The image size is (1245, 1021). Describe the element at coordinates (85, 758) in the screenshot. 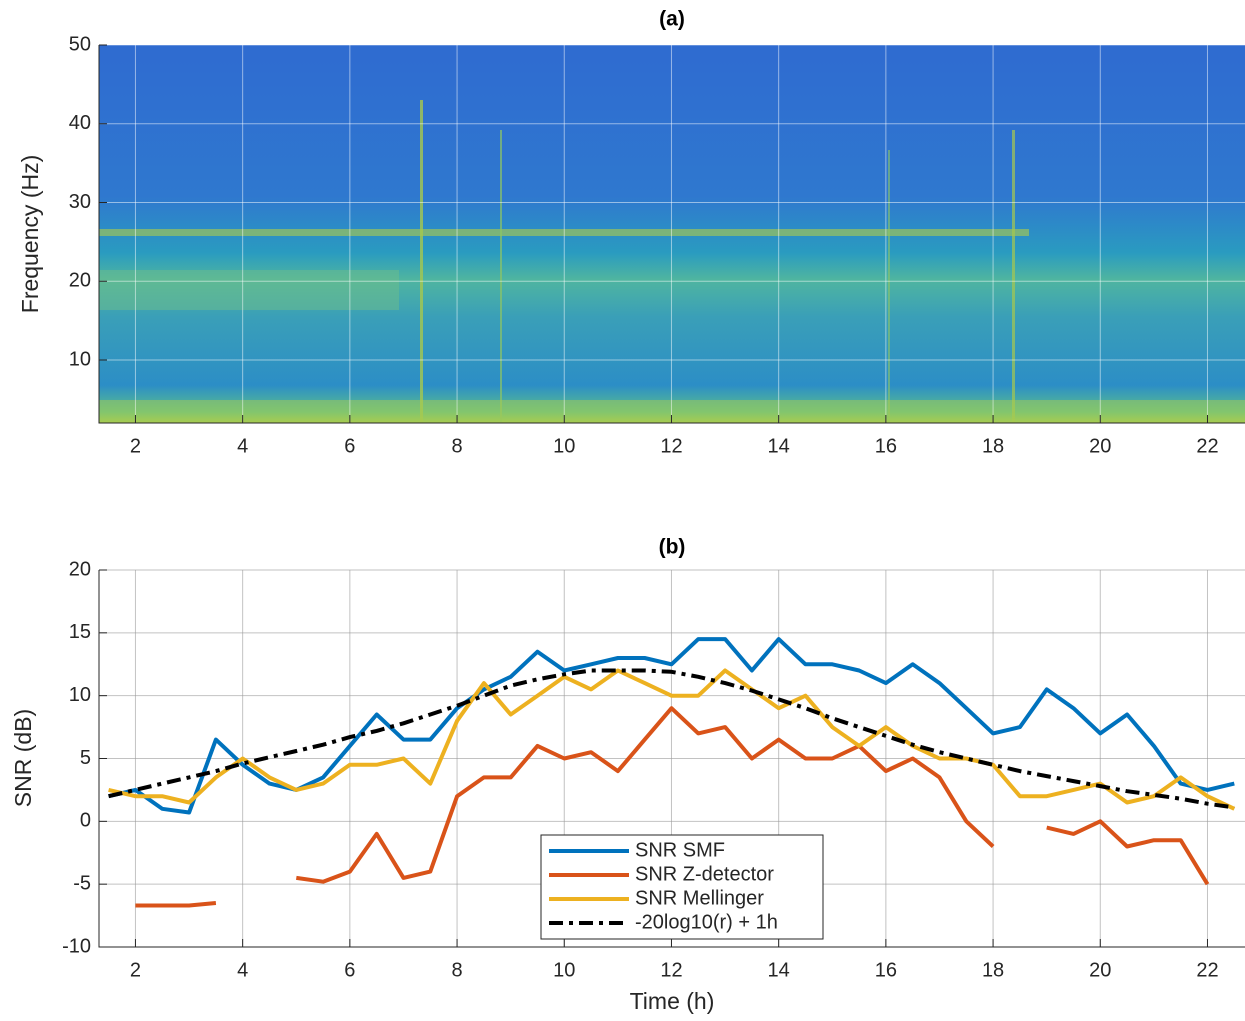

I see `y-tick-label: 5` at that location.